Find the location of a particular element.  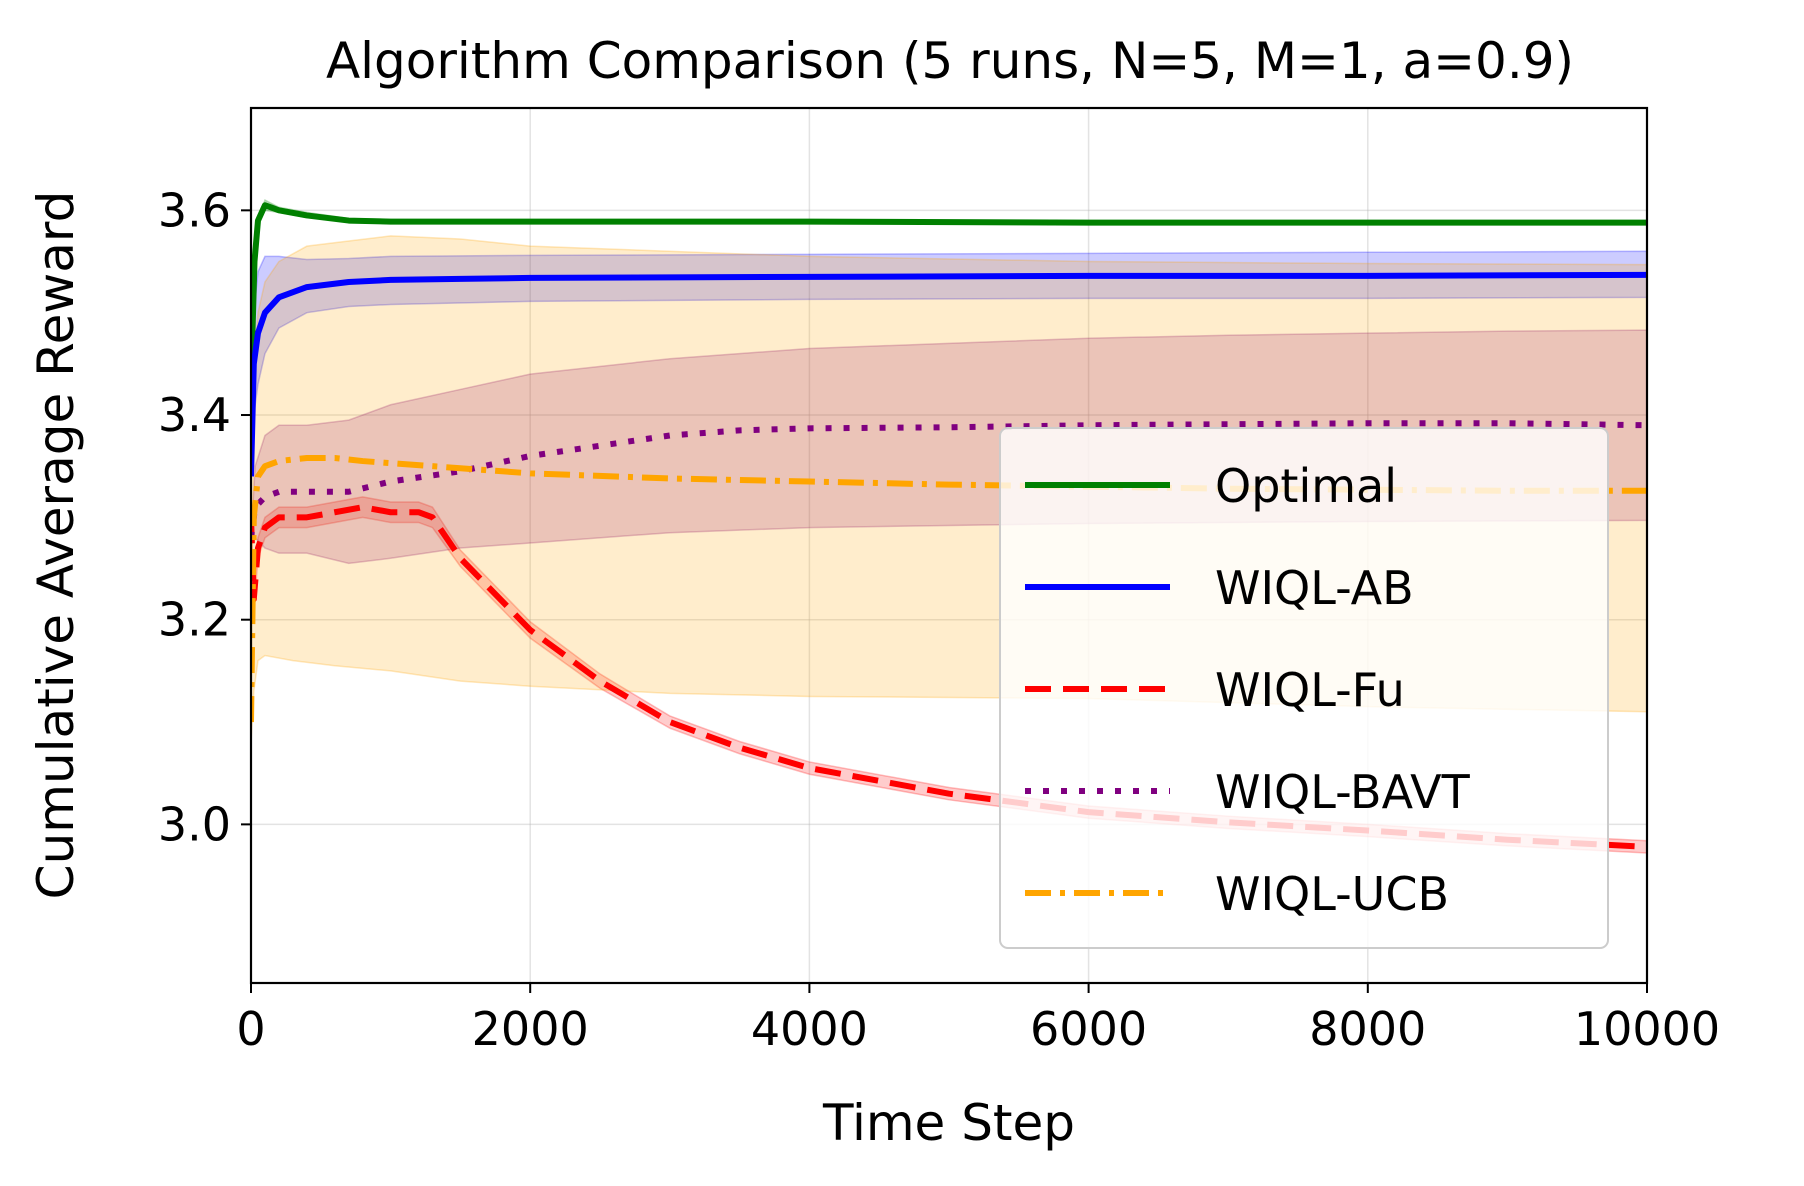

legend-label-wiql-bavt: WIQL-BAVT is located at coordinates (1343, 792).